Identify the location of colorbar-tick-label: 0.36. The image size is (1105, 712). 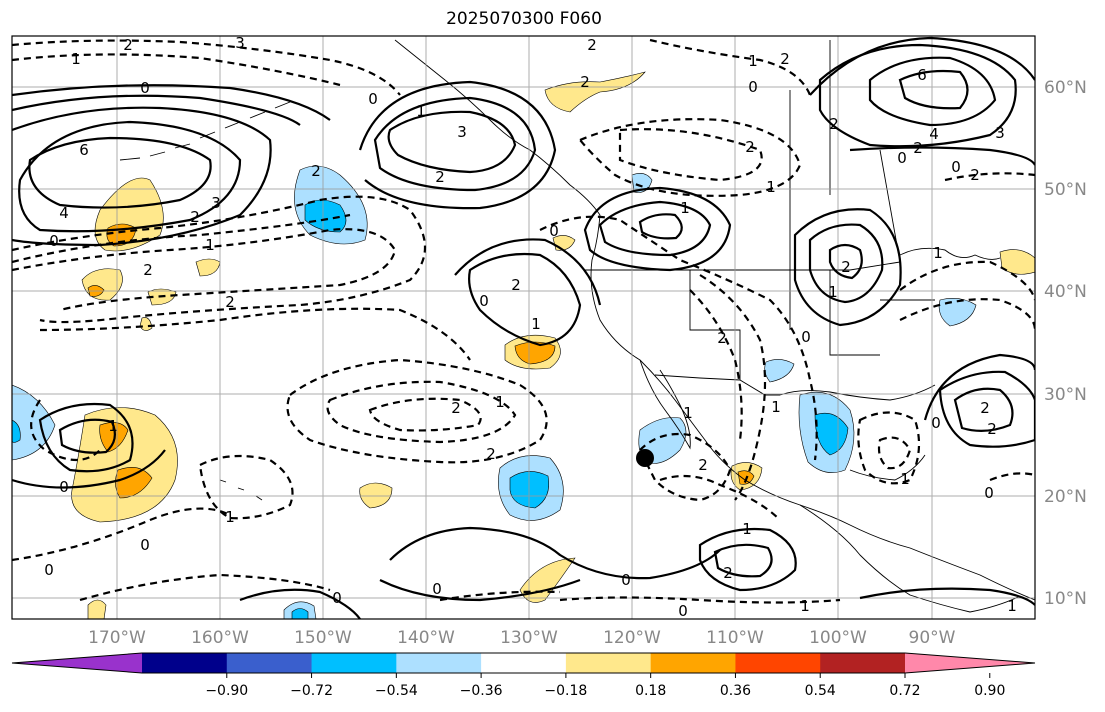
(735, 691).